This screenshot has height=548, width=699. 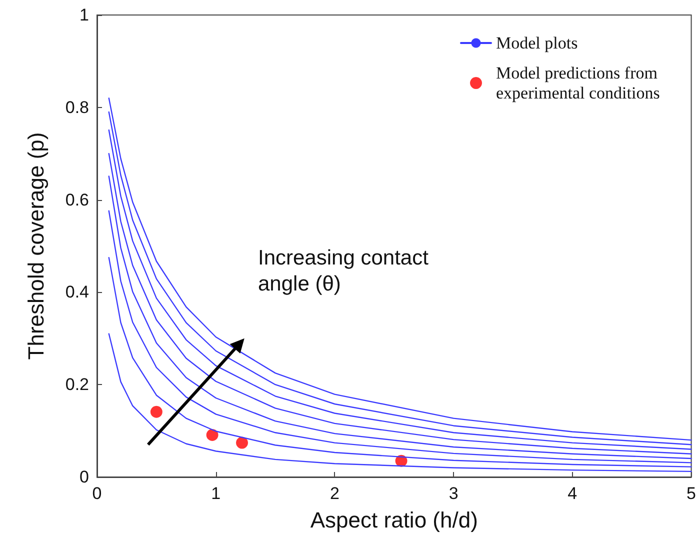 What do you see at coordinates (84, 15) in the screenshot?
I see `y-tick-label: 1` at bounding box center [84, 15].